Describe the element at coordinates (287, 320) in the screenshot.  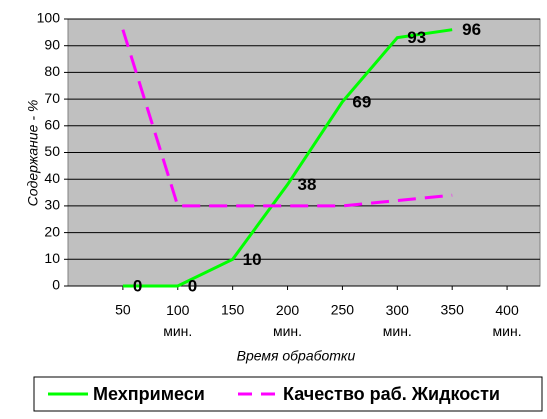
I see `x-tick-label: 200 мин.` at that location.